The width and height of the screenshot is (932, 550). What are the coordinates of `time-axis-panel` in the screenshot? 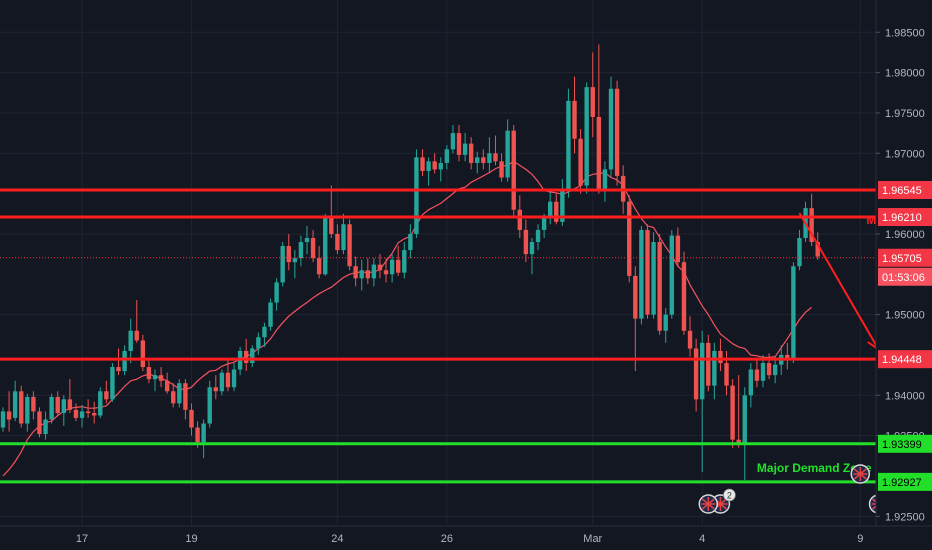 It's located at (466, 538).